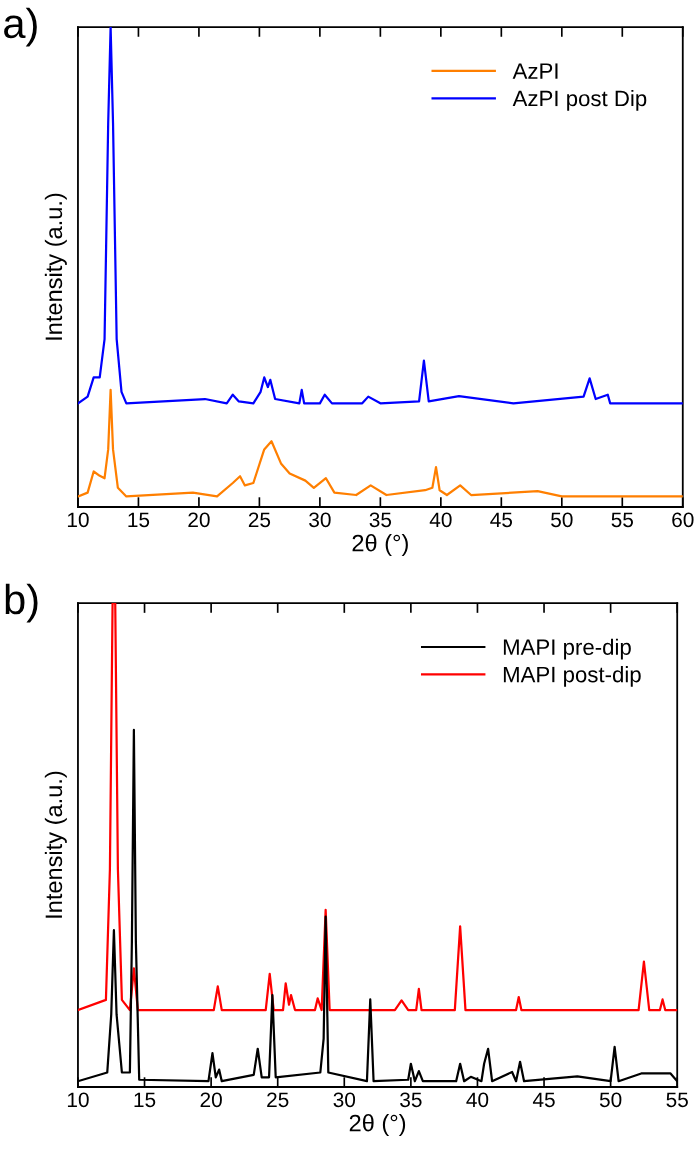 This screenshot has width=696, height=1151. What do you see at coordinates (20, 27) in the screenshot?
I see `text: a)` at bounding box center [20, 27].